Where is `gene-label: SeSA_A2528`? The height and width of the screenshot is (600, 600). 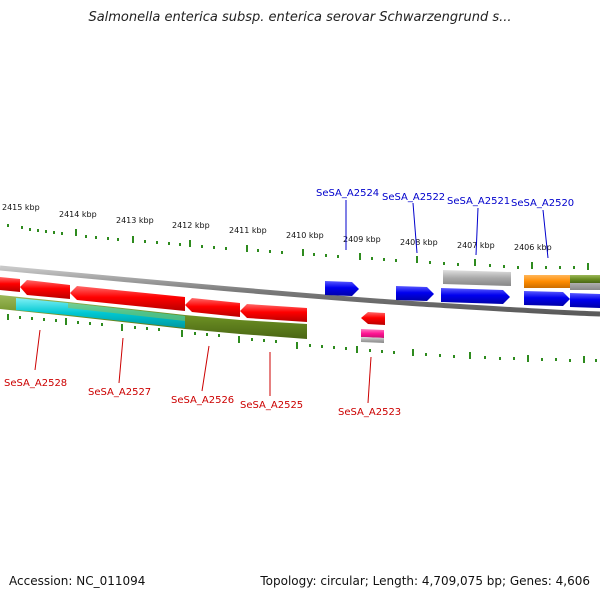 gene-label: SeSA_A2528 is located at coordinates (35, 383).